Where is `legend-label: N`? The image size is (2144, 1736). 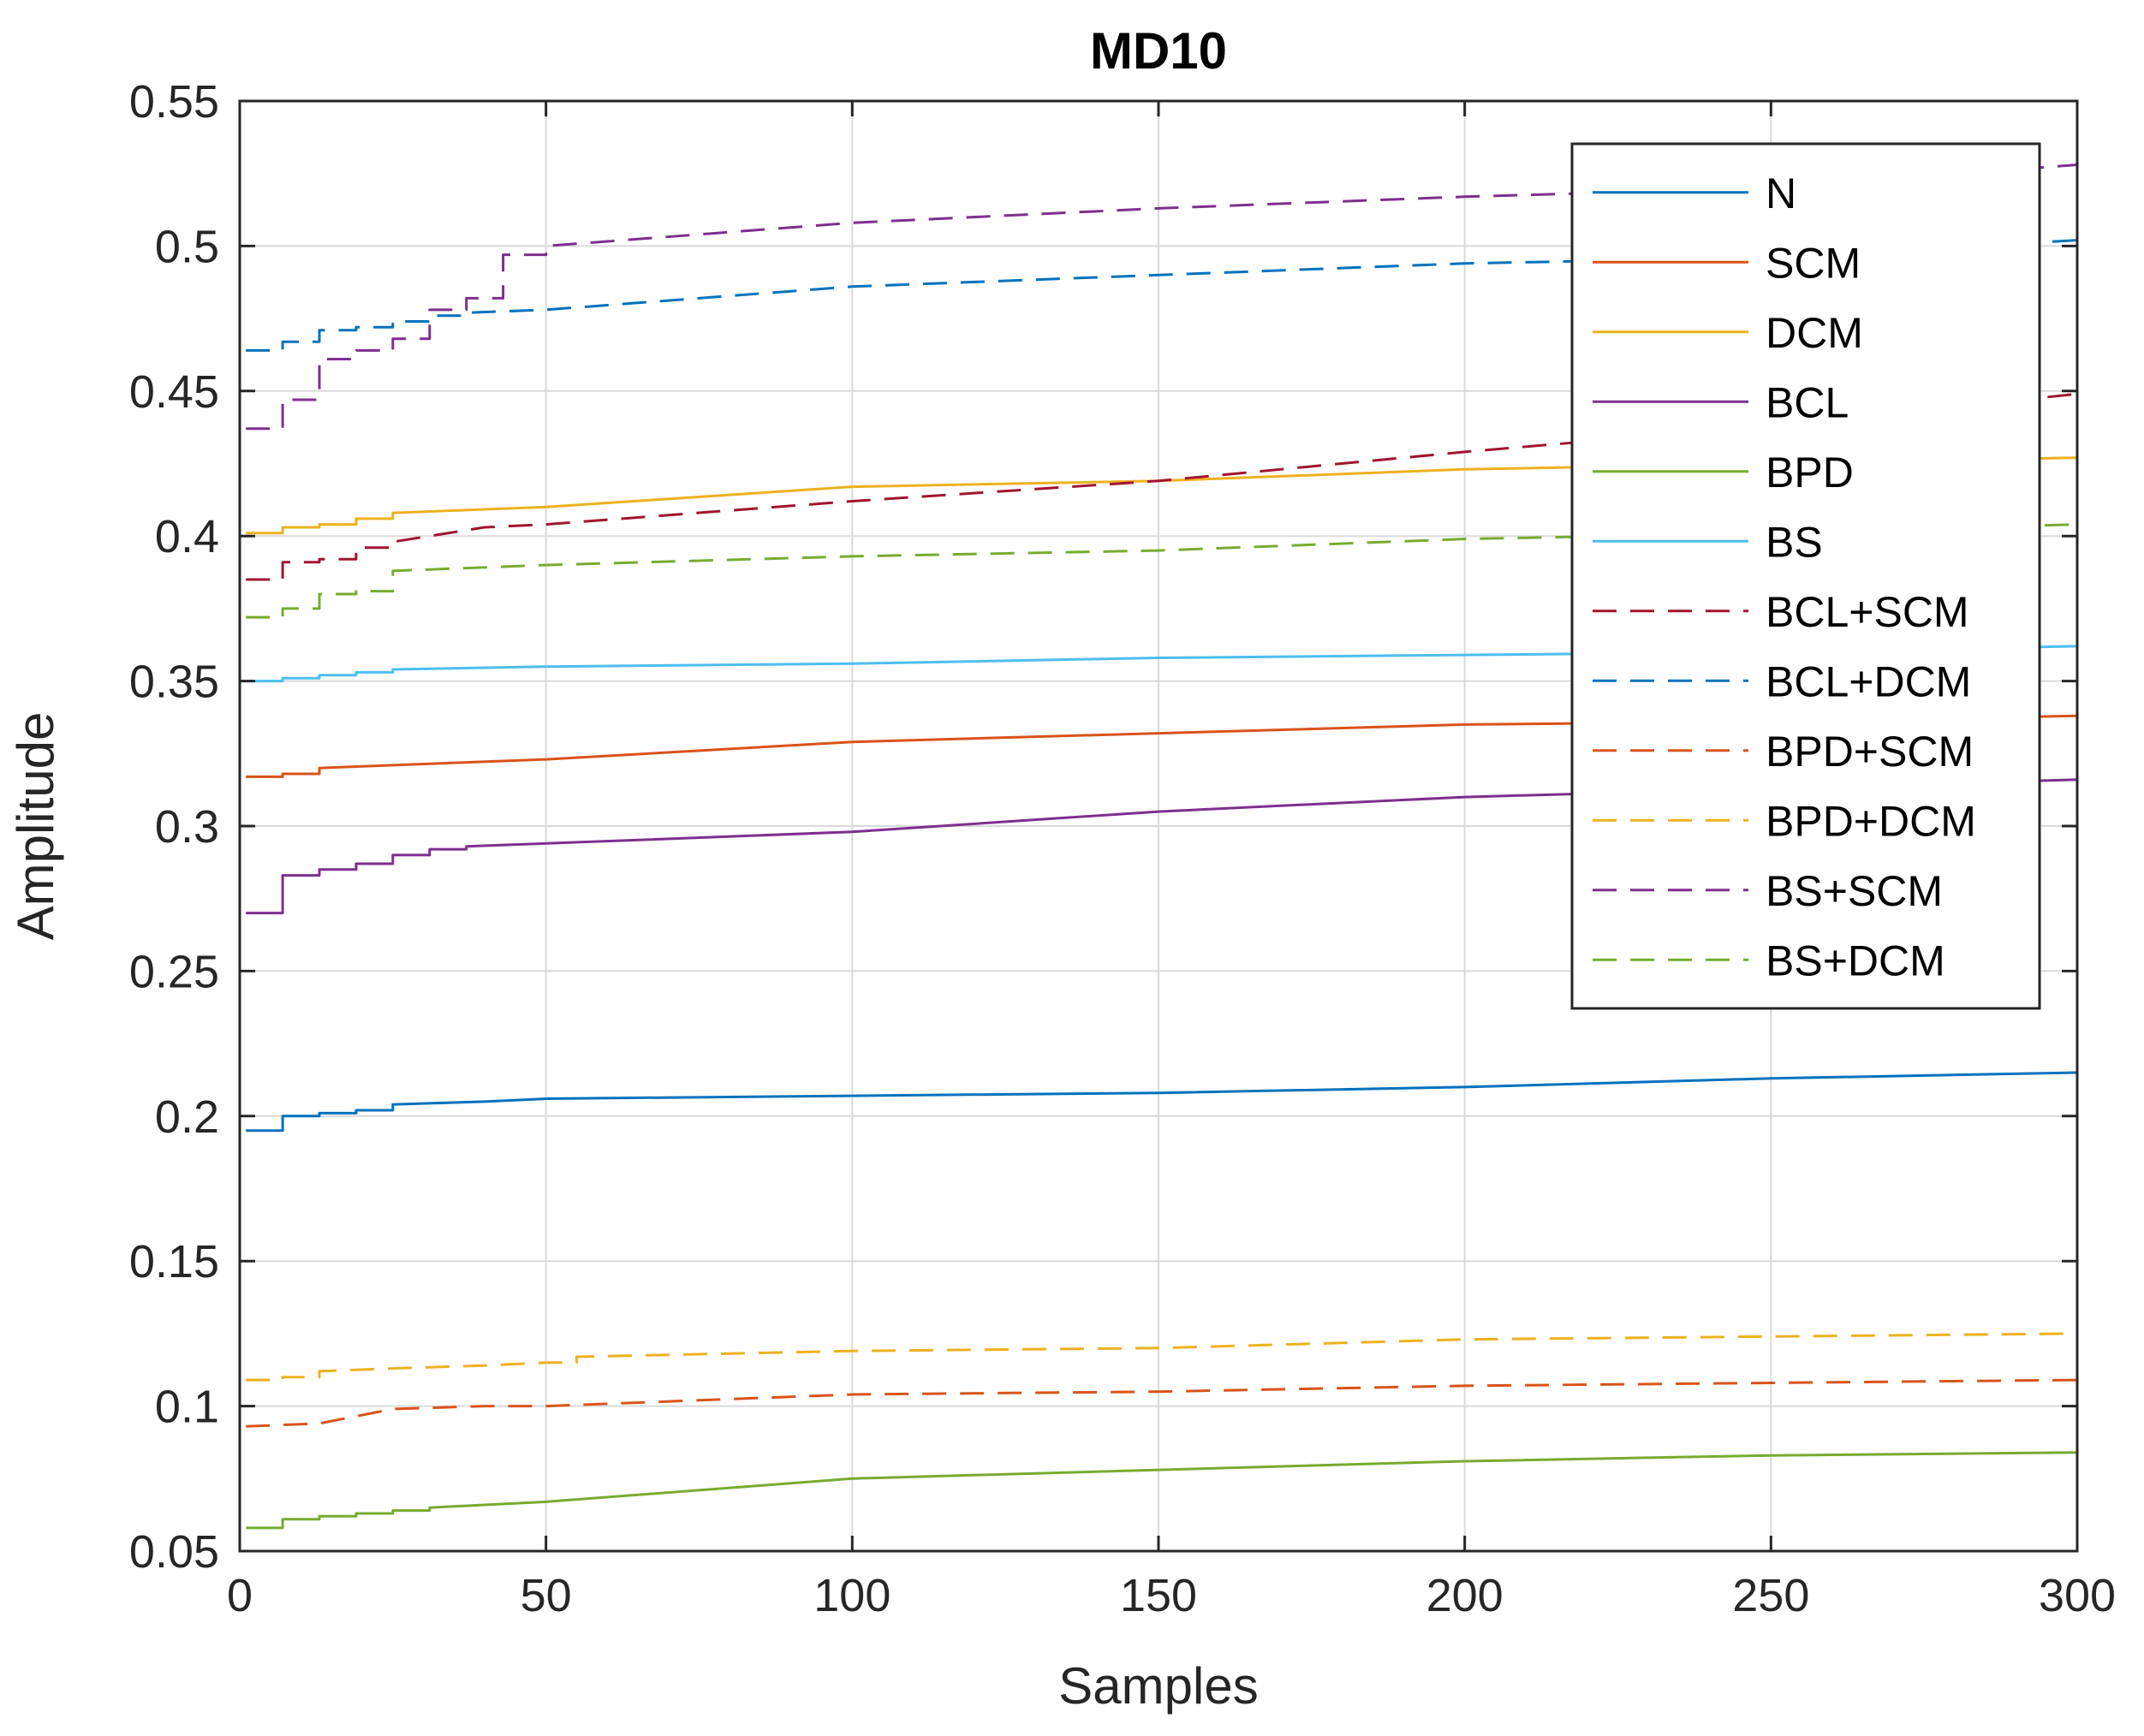
legend-label: N is located at coordinates (1781, 193).